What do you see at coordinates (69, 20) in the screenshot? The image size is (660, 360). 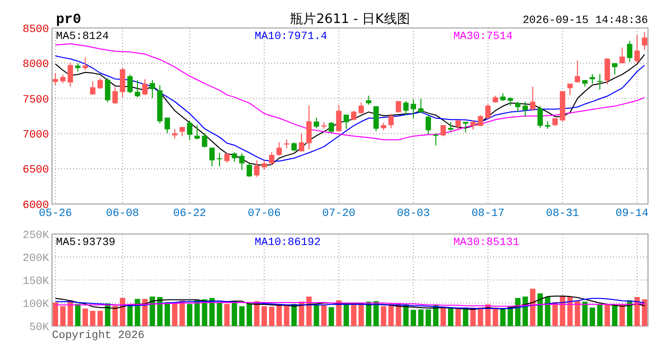 I see `annotation: pr0` at bounding box center [69, 20].